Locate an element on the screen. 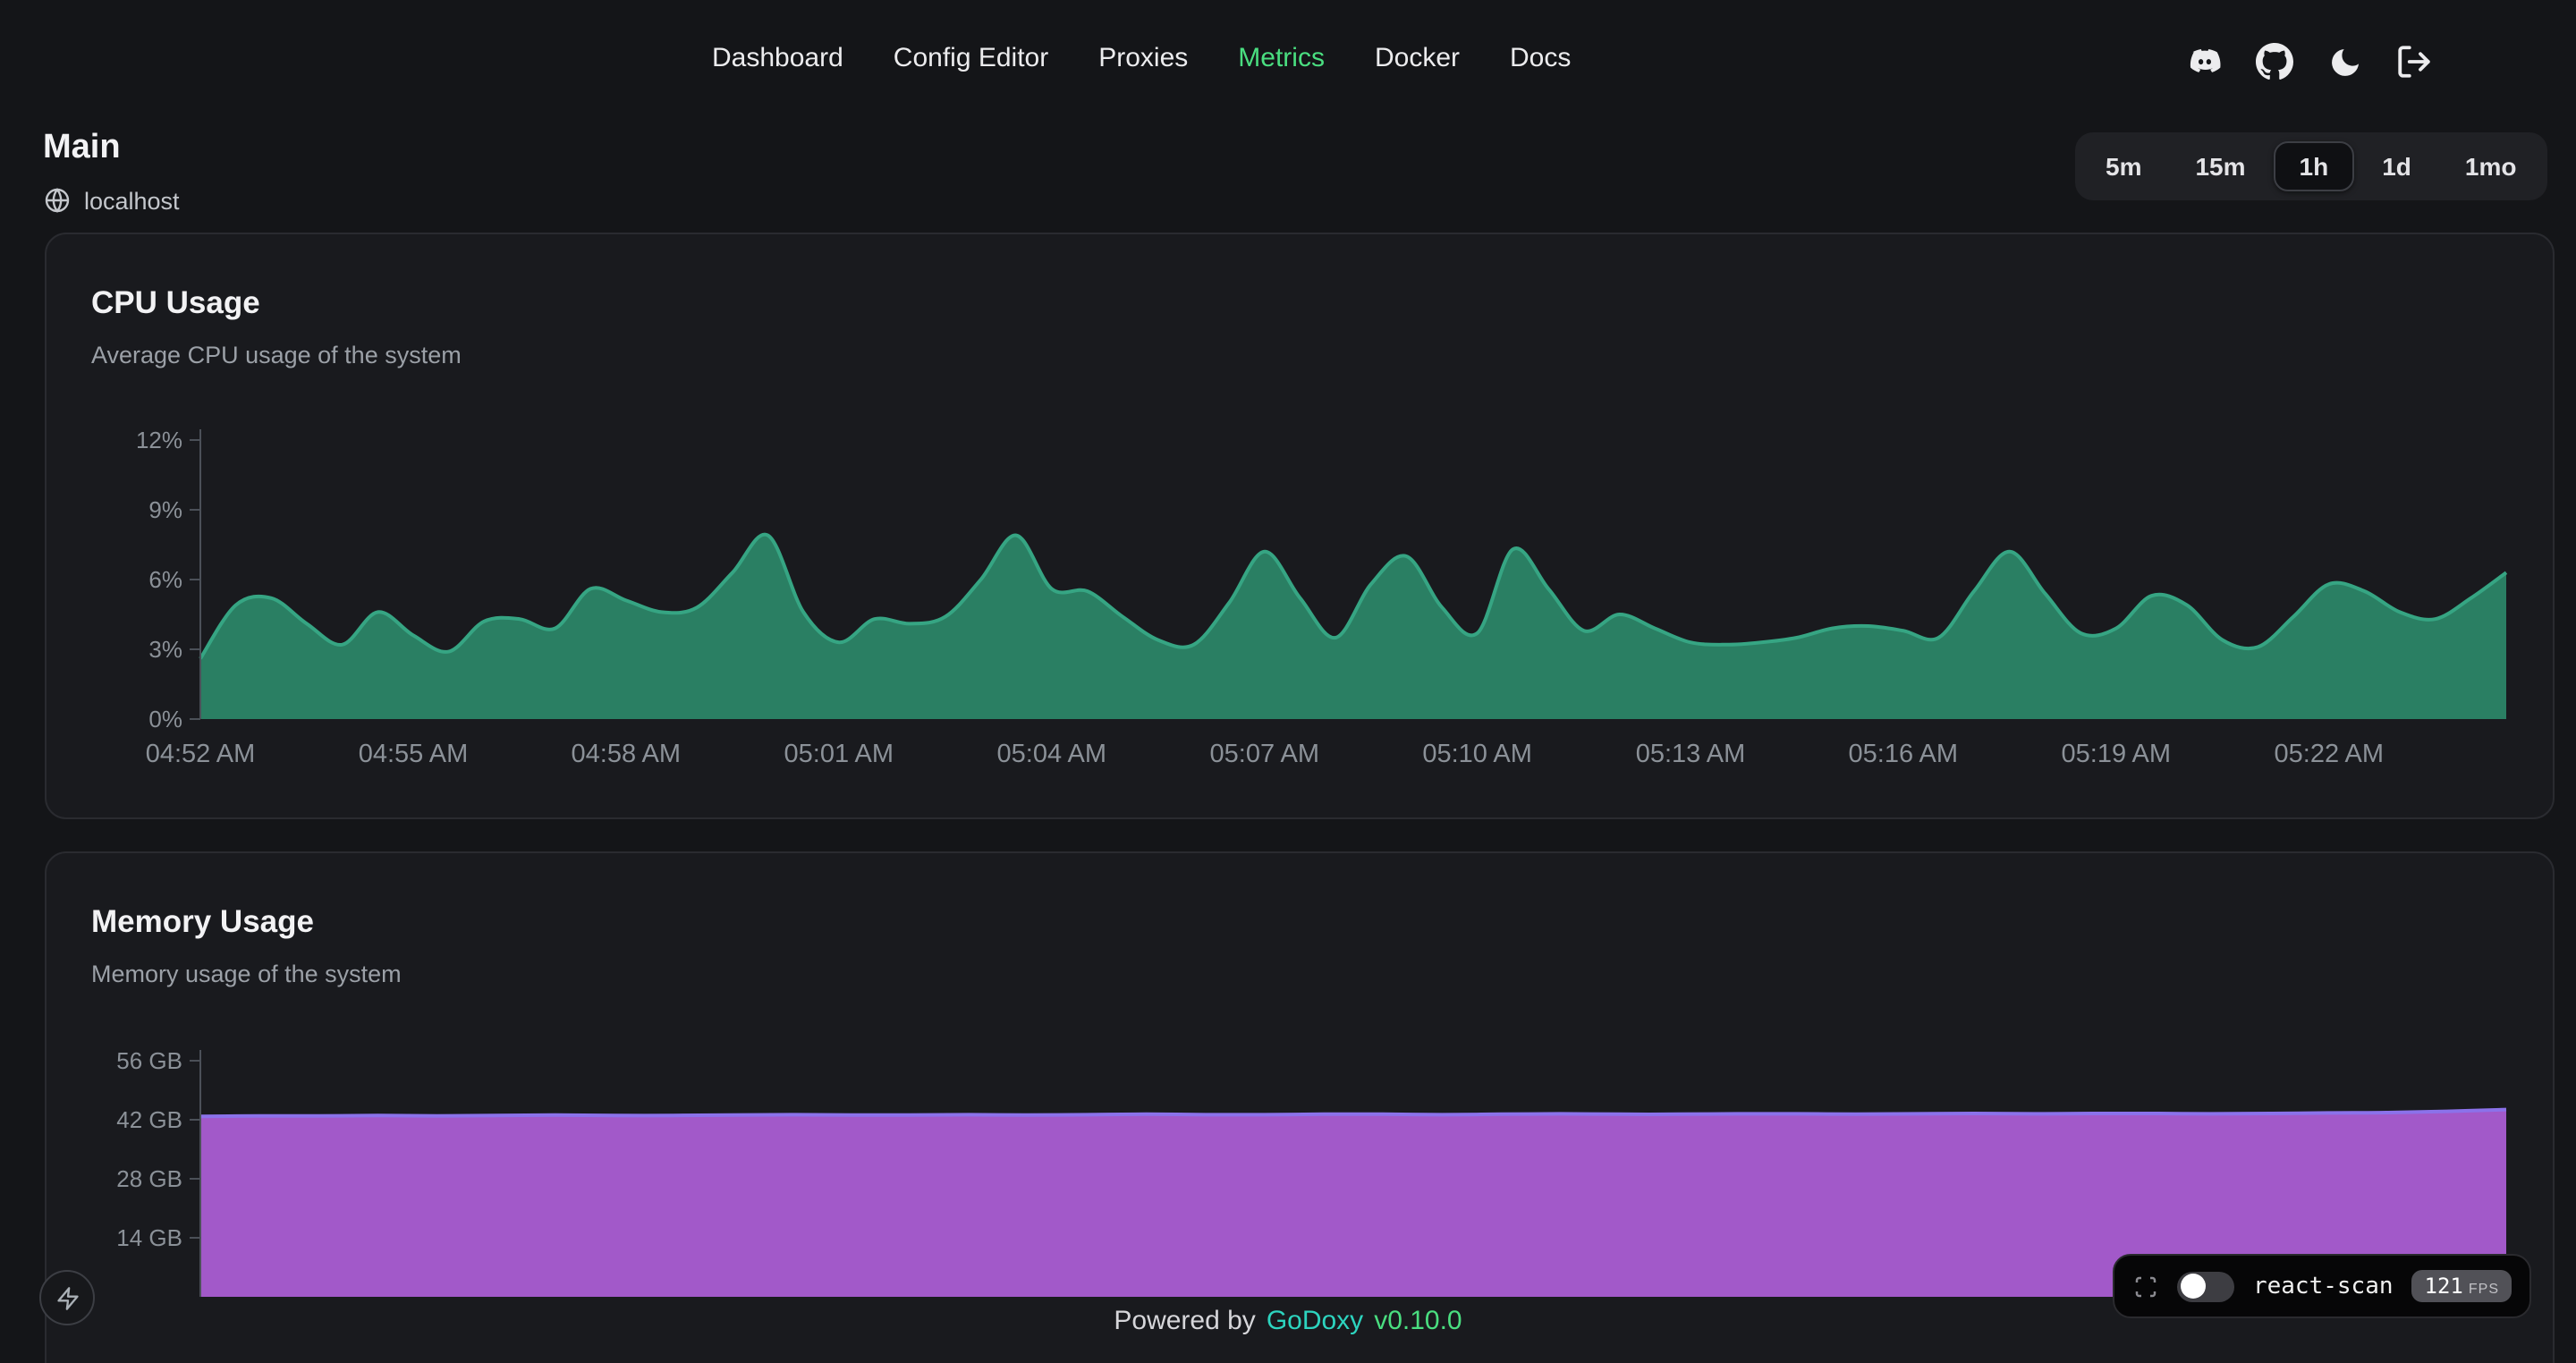  svg-text: 05:13 AM is located at coordinates (1691, 754).